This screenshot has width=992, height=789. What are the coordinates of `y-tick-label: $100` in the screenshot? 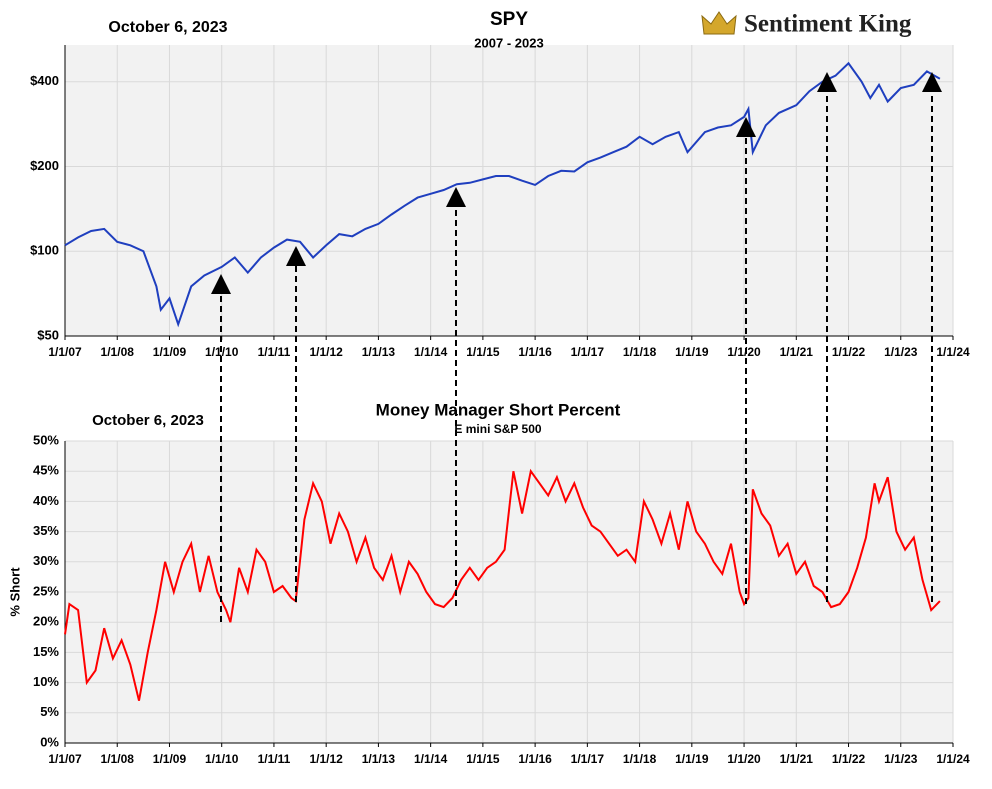 It's located at (44, 250).